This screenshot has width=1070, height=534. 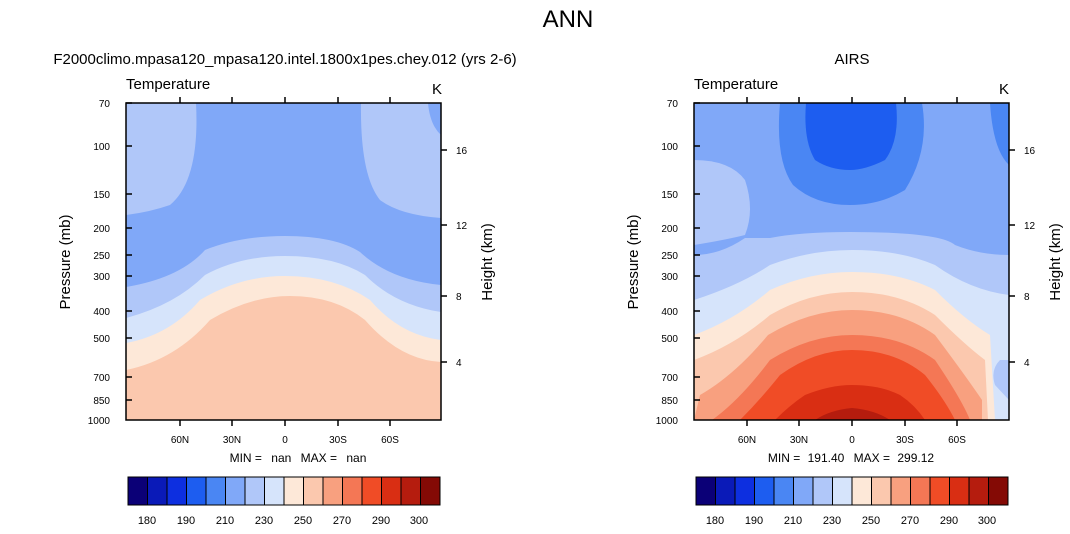 What do you see at coordinates (669, 256) in the screenshot?
I see `right-ytick-250: 250` at bounding box center [669, 256].